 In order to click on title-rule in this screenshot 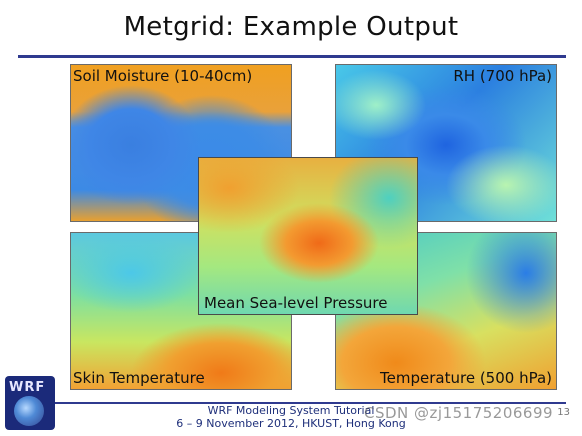, I will do `click(292, 56)`.